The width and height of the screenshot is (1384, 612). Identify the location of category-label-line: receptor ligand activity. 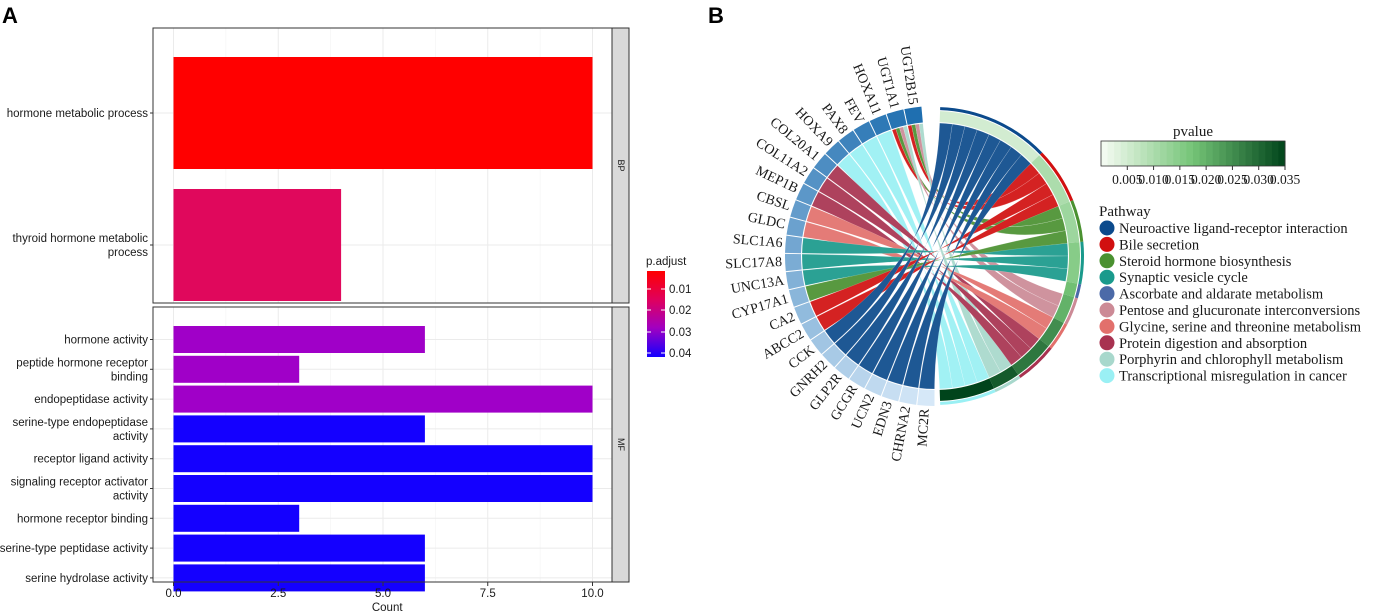
(91, 460).